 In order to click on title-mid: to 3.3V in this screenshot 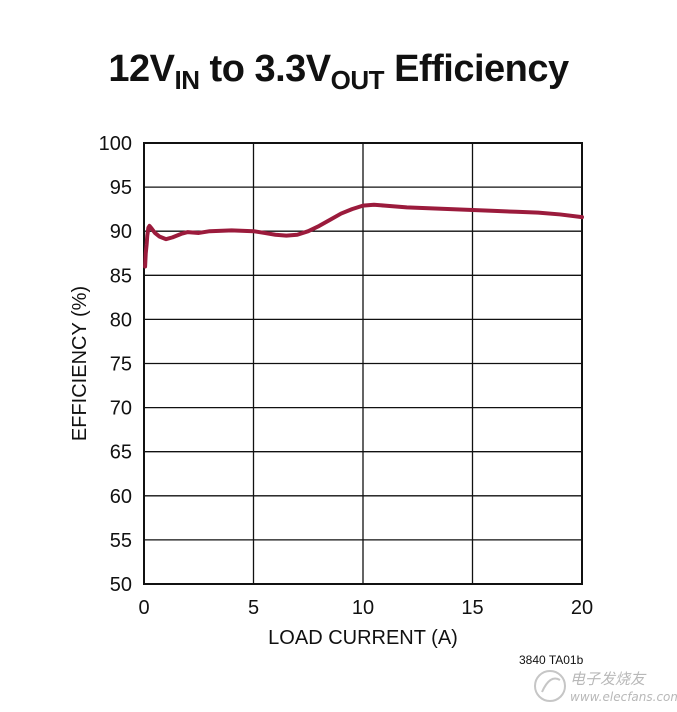, I will do `click(265, 69)`.